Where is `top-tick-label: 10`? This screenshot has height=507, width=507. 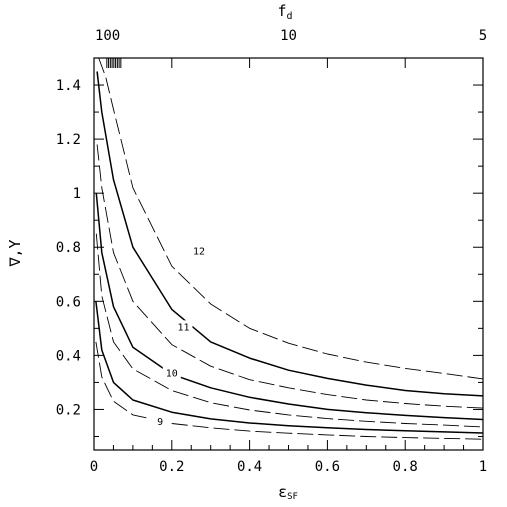
top-tick-label: 10 is located at coordinates (288, 36).